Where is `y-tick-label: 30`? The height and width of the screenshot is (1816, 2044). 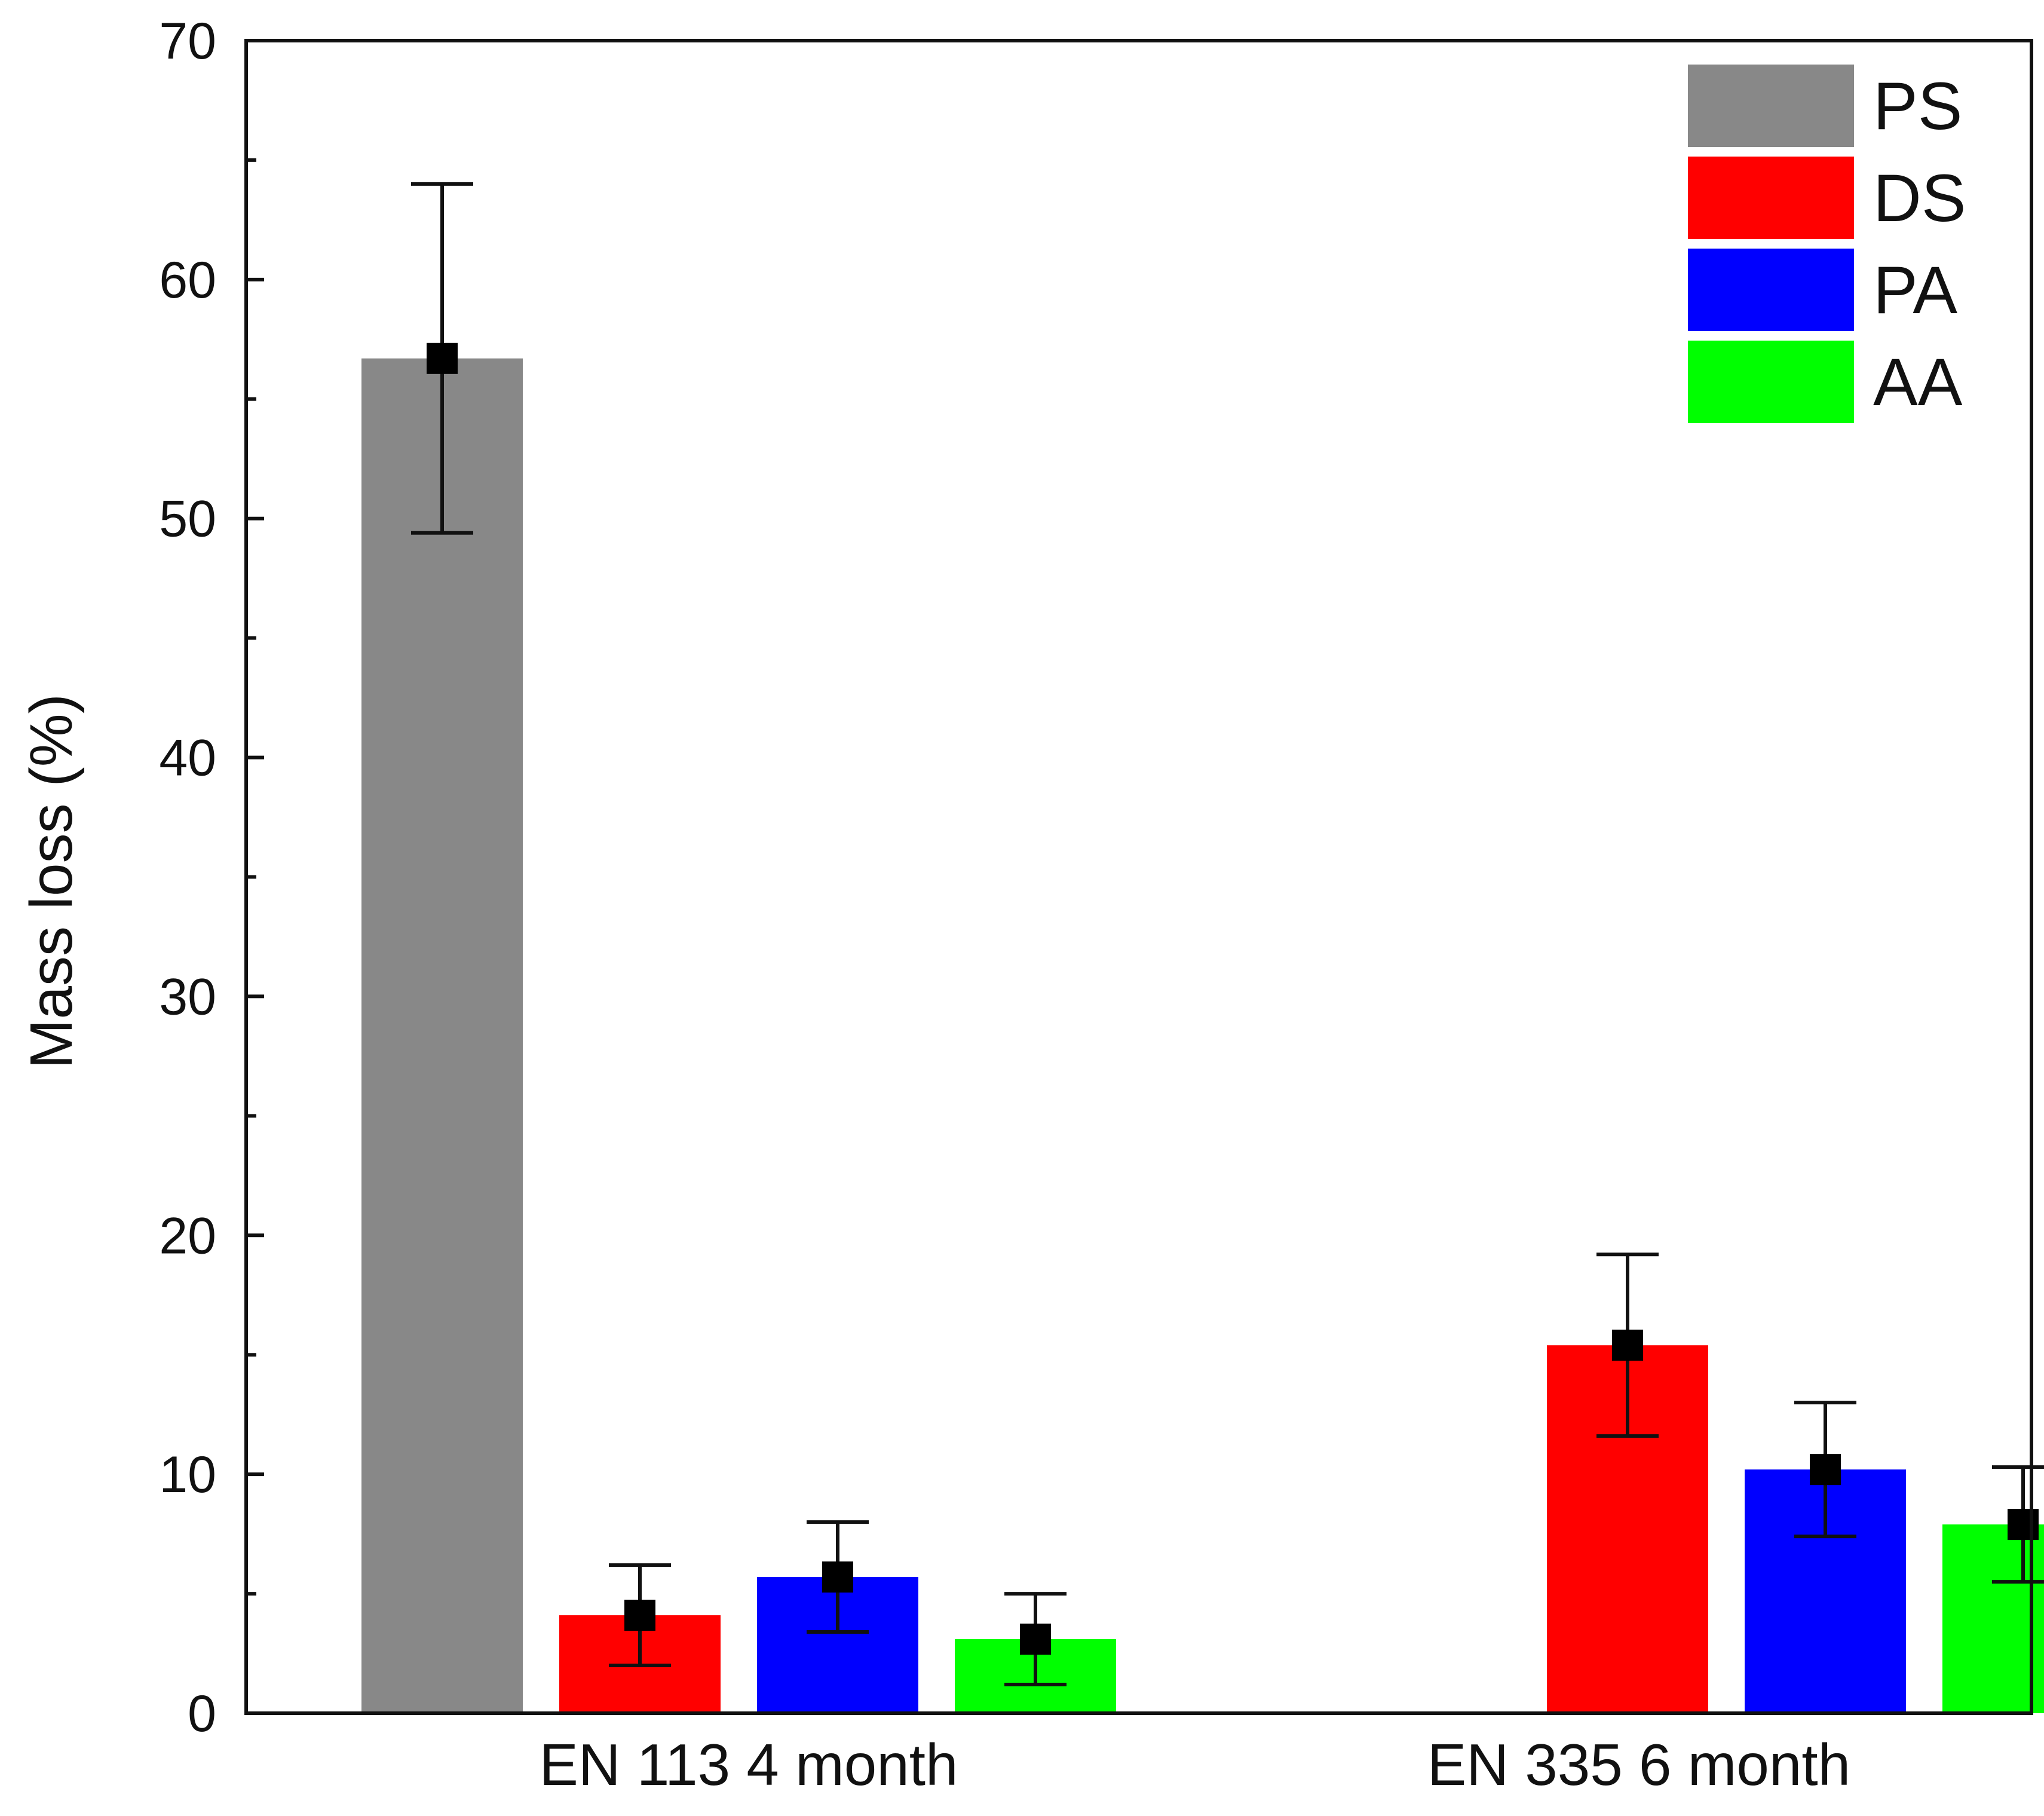
y-tick-label: 30 is located at coordinates (187, 996).